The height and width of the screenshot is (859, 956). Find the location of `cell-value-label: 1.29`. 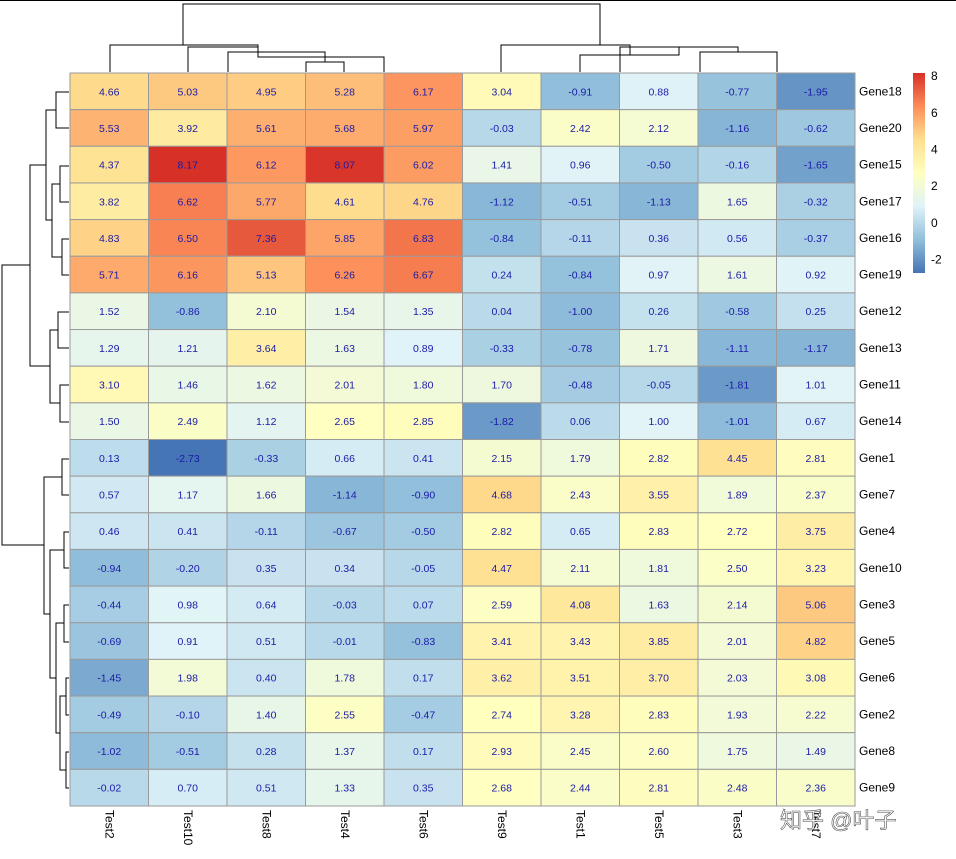

cell-value-label: 1.29 is located at coordinates (109, 349).